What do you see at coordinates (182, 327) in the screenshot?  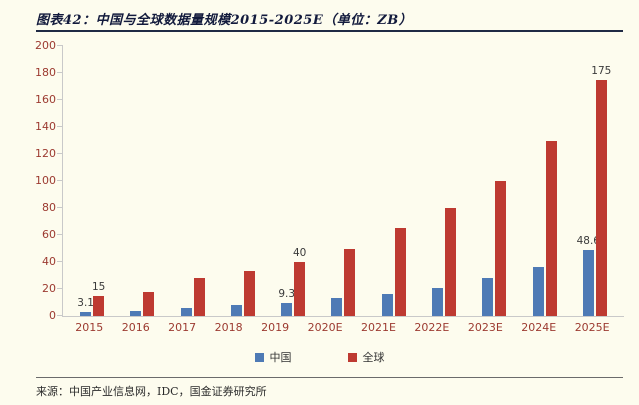 I see `x-axis-label: 2017` at bounding box center [182, 327].